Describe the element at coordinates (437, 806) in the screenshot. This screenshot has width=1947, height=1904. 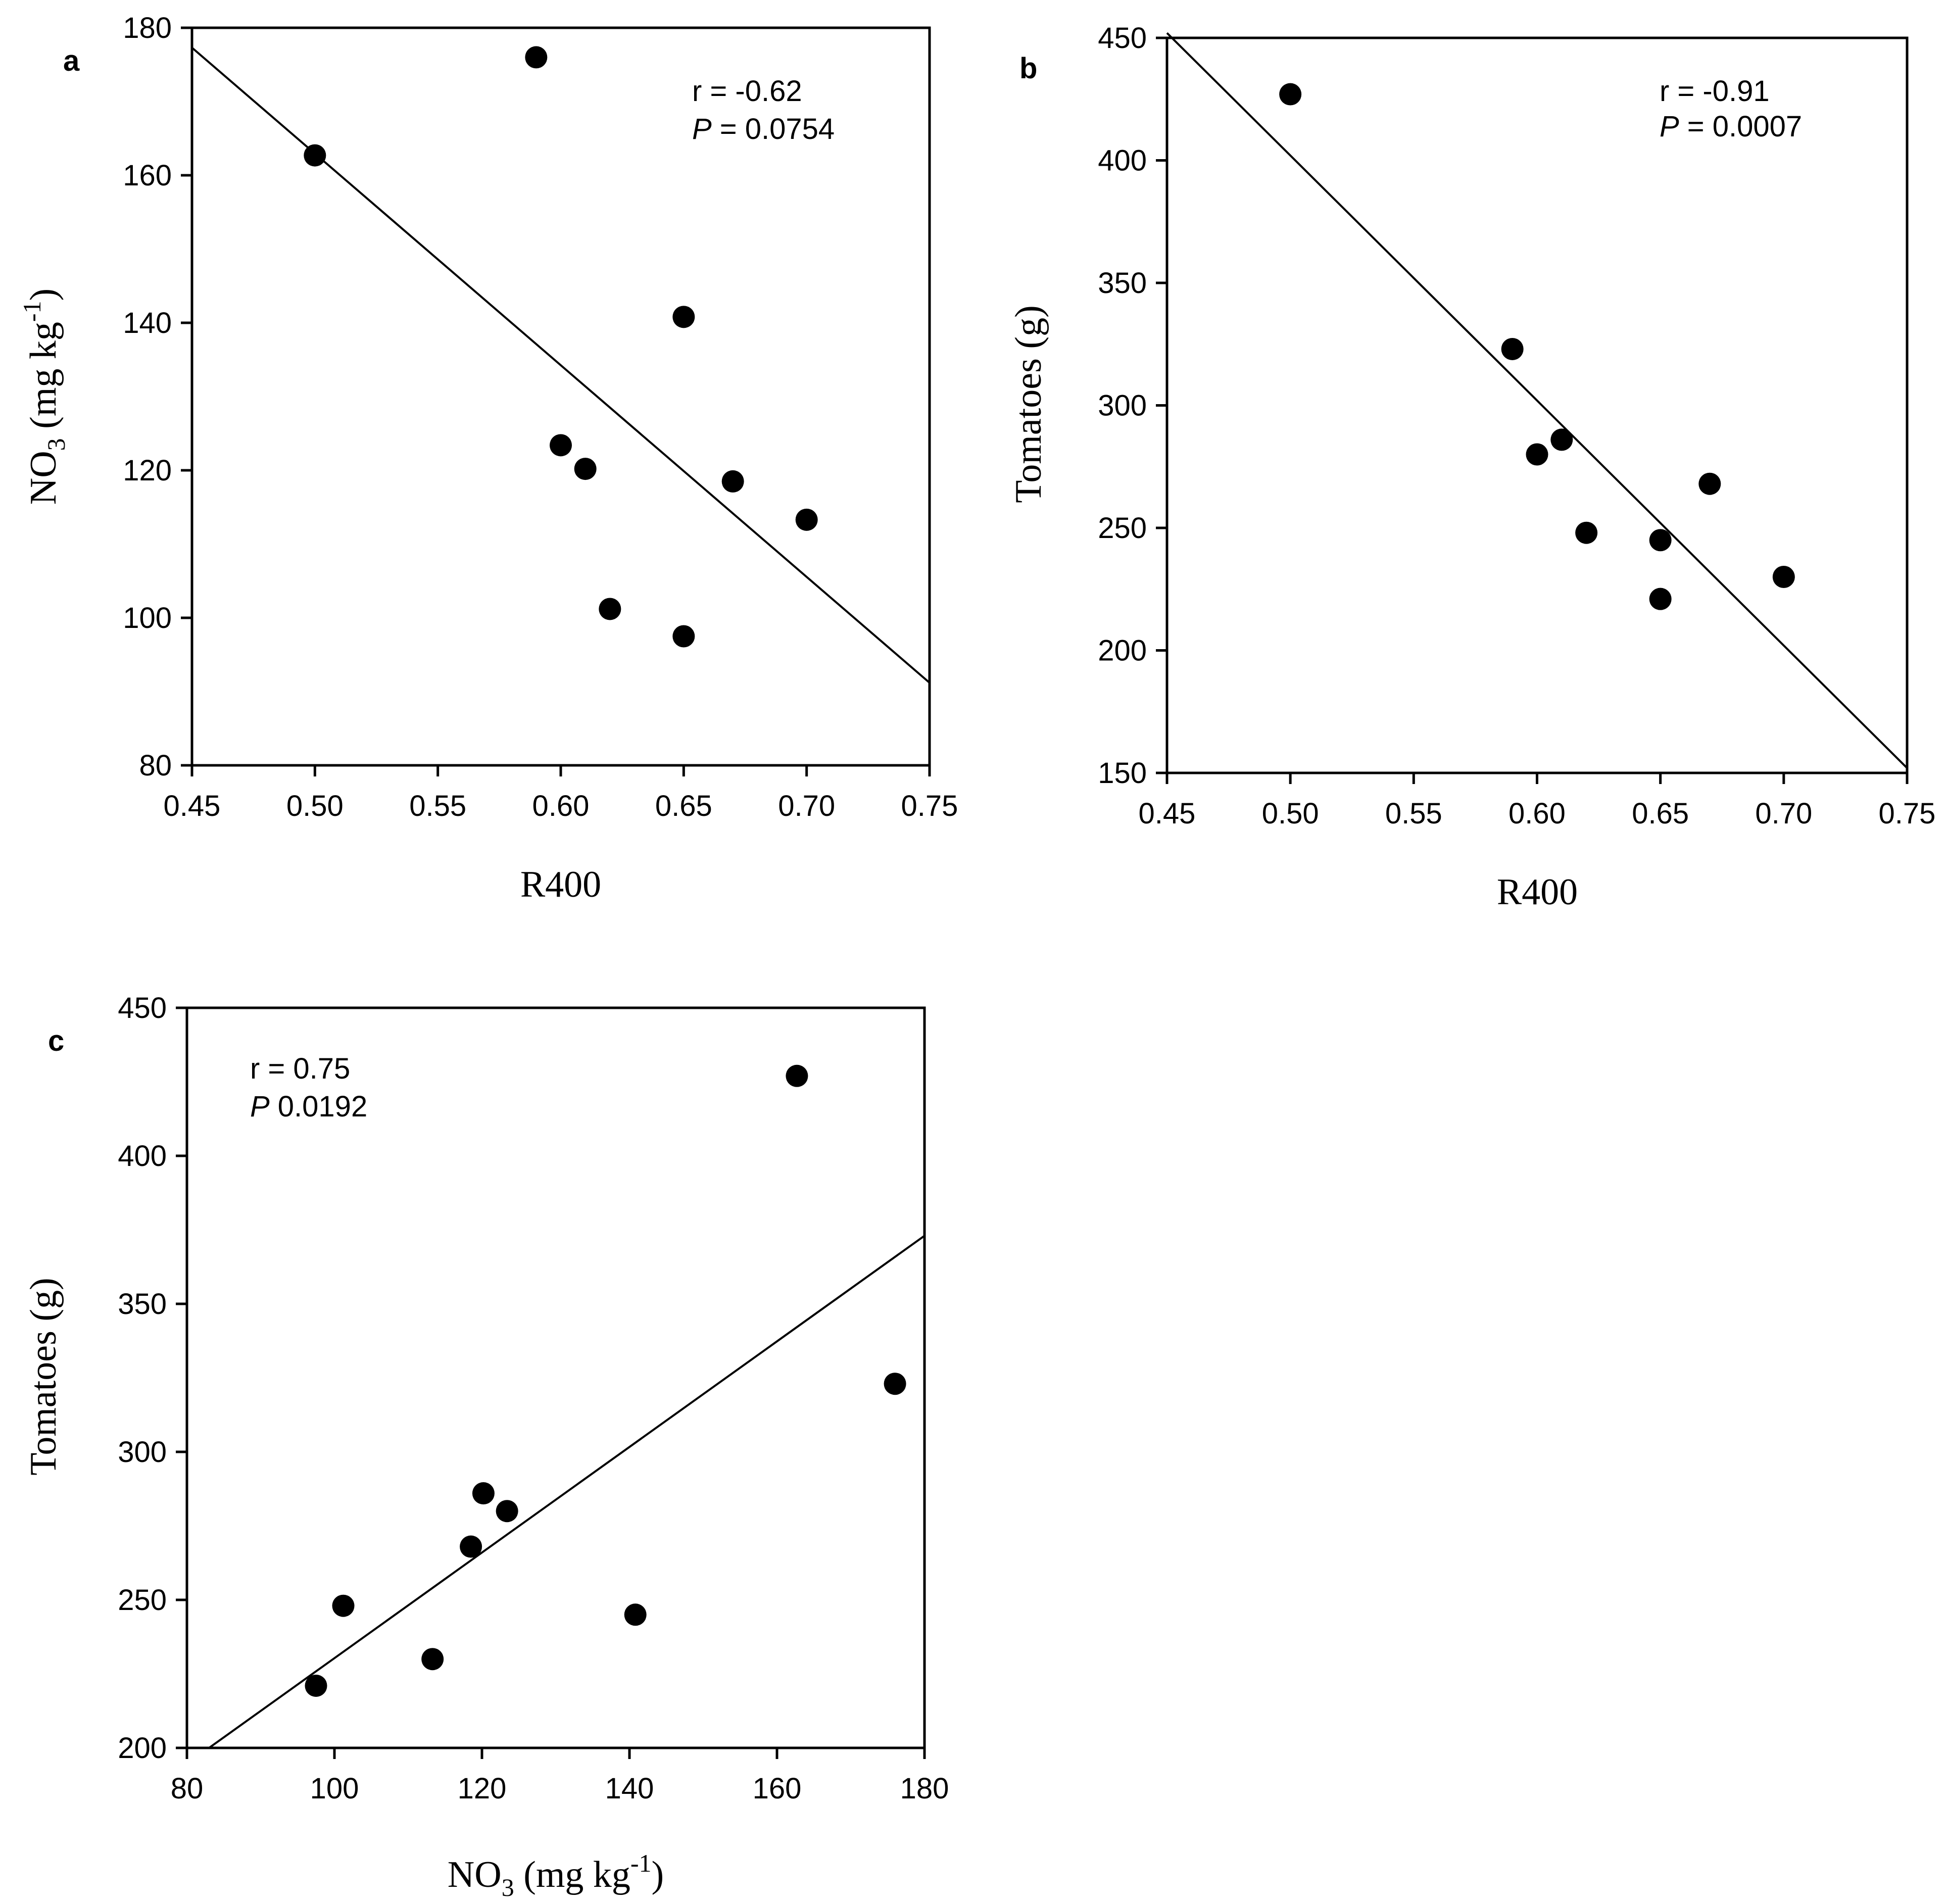
I see `x-tick-label-a: 0.55` at that location.